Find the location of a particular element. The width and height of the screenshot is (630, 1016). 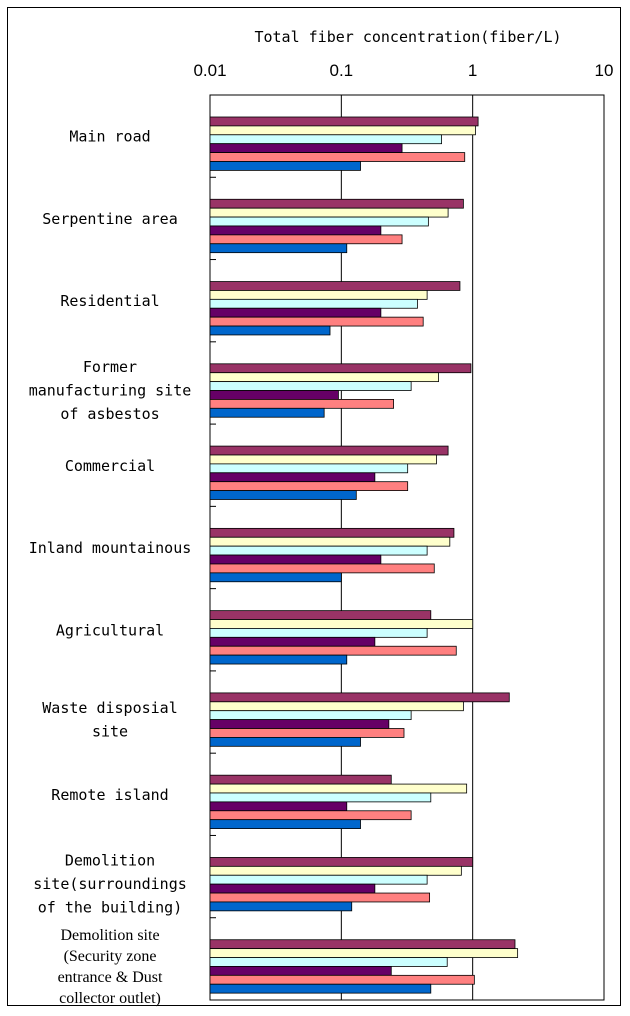

category-label: Inland mountainous is located at coordinates (110, 548).